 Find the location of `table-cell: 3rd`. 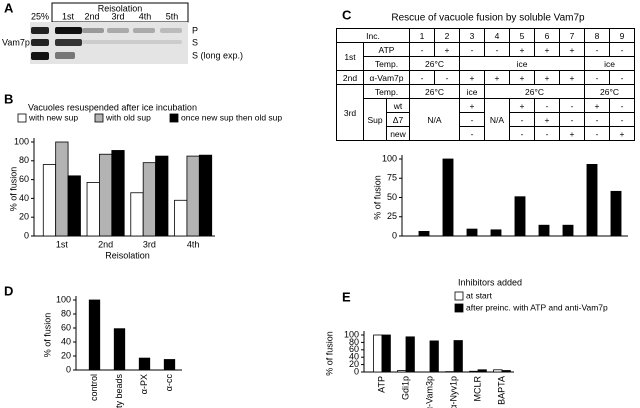

table-cell: 3rd is located at coordinates (350, 112).